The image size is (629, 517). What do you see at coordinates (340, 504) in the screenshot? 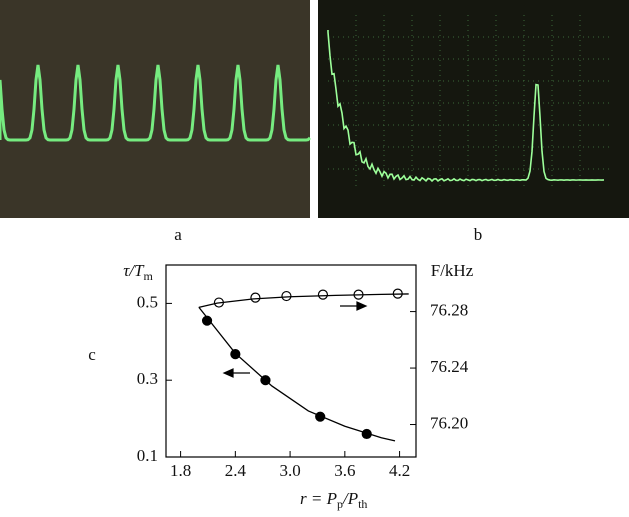
I see `x-label-sub: p` at bounding box center [340, 504].